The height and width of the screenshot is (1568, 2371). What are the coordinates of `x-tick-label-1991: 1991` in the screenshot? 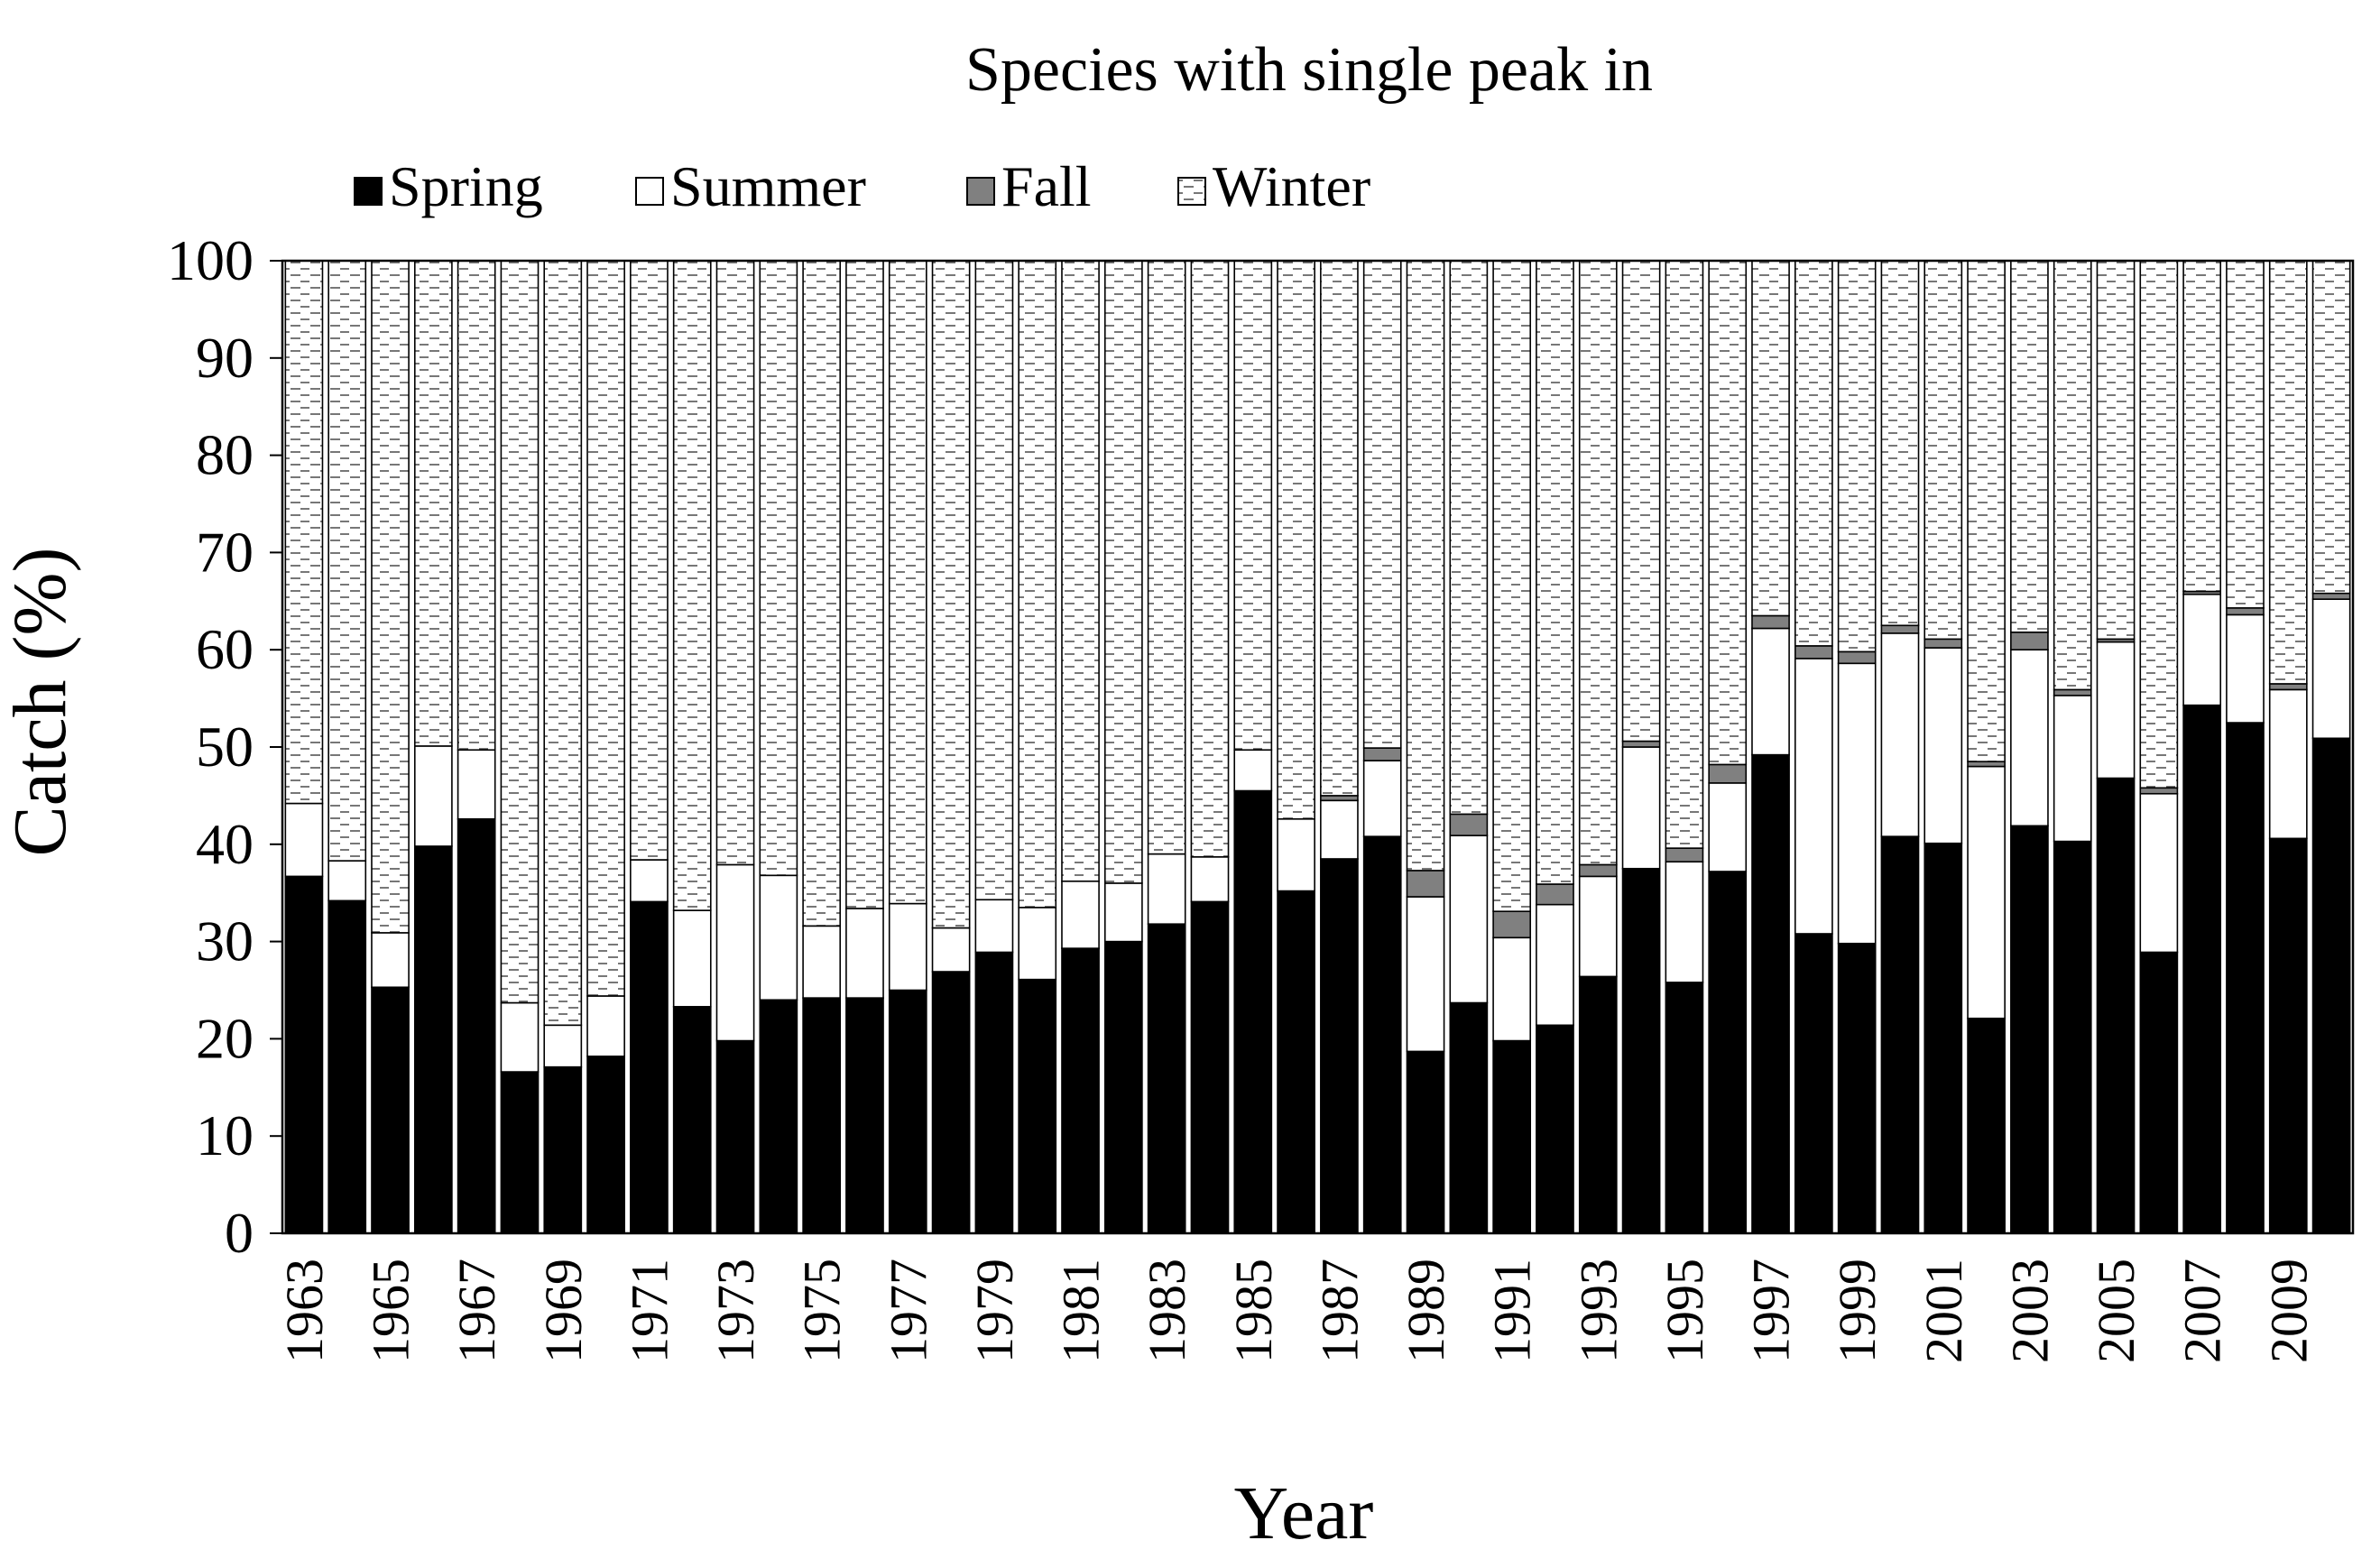 It's located at (1513, 1311).